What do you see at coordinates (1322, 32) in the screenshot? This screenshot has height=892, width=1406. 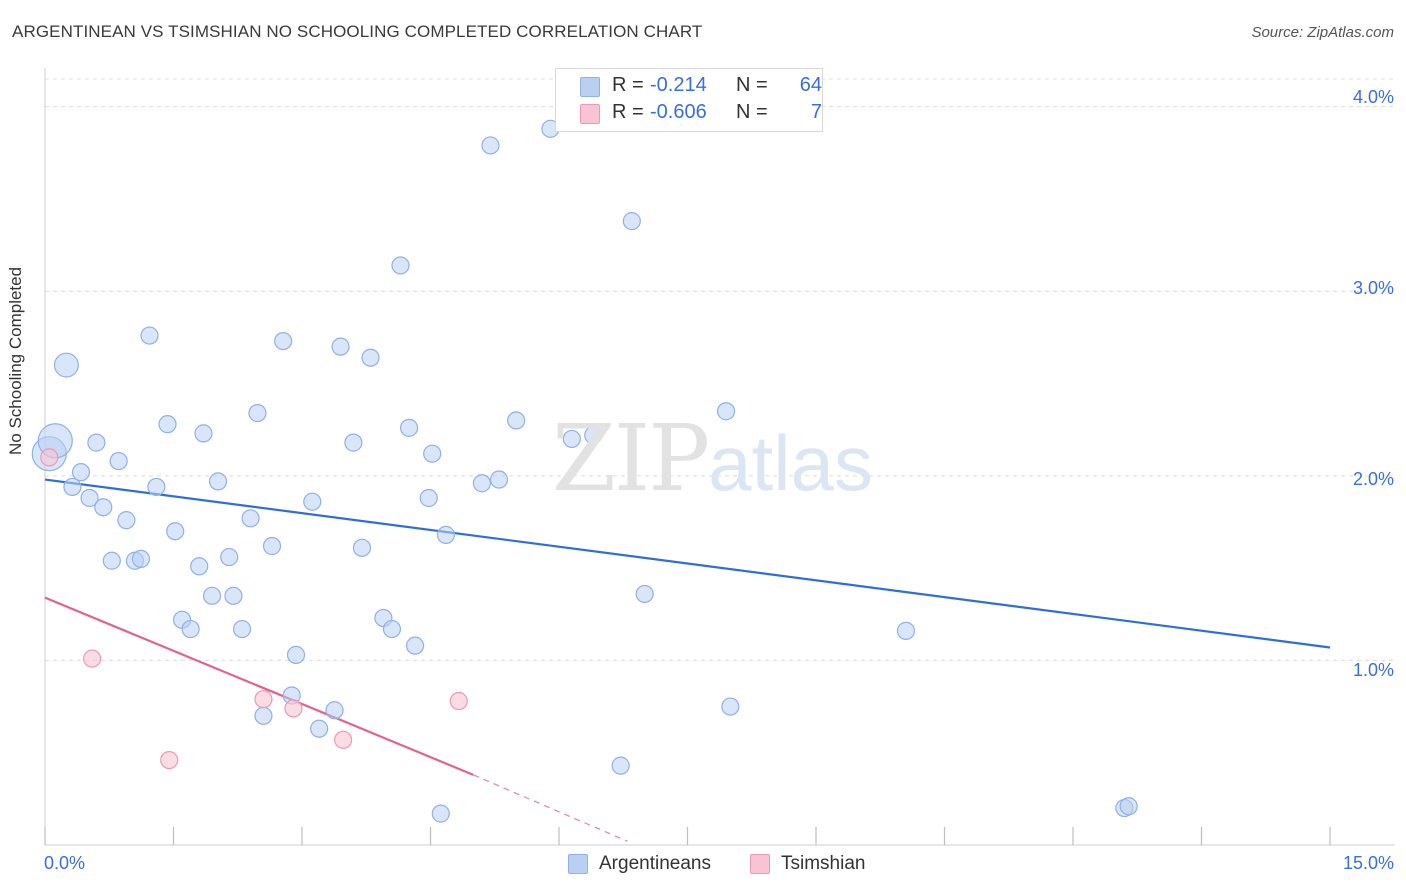 I see `source-credit: Source: ZipAtlas.com` at bounding box center [1322, 32].